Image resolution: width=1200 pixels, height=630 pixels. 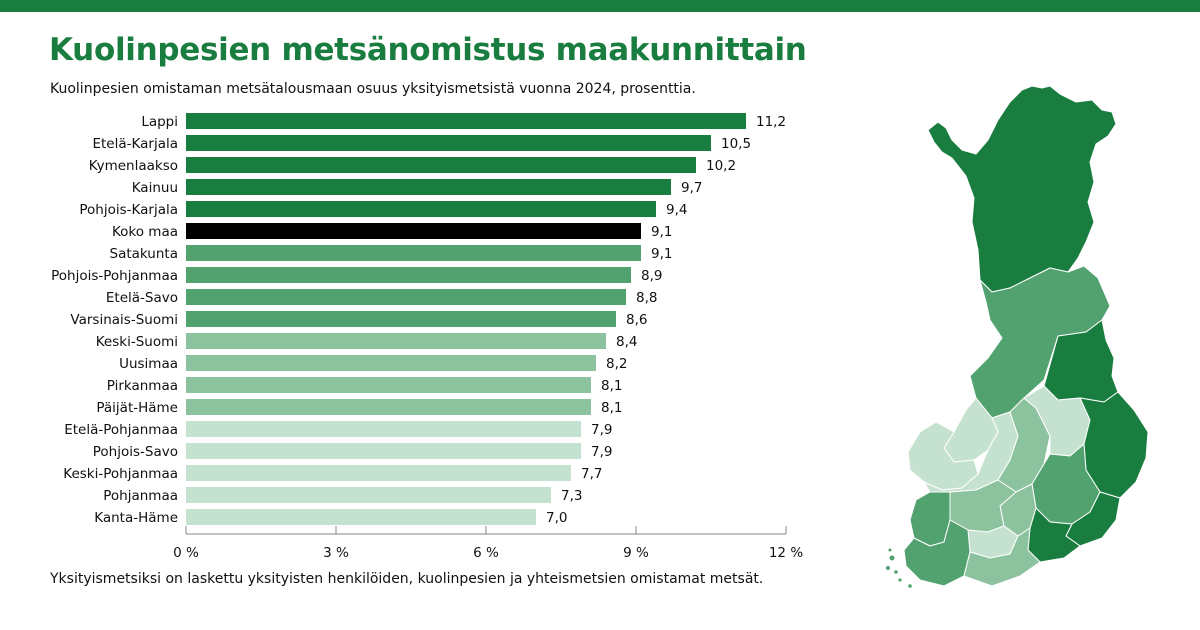 I want to click on category-label: Kymenlaakso, so click(x=133, y=166).